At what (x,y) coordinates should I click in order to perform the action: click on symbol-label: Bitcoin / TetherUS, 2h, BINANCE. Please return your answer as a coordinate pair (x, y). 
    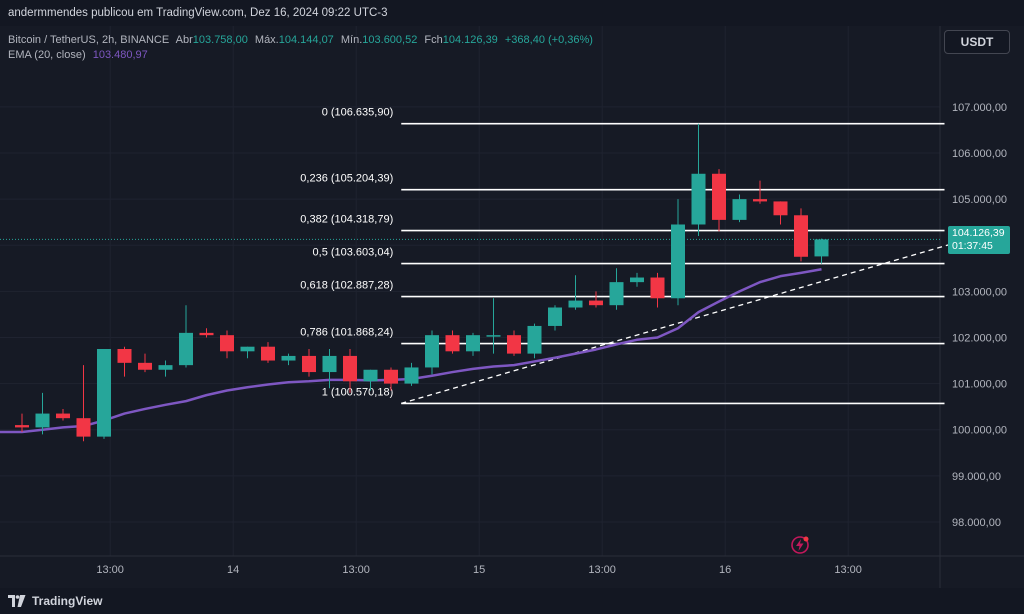
    Looking at the image, I should click on (89, 40).